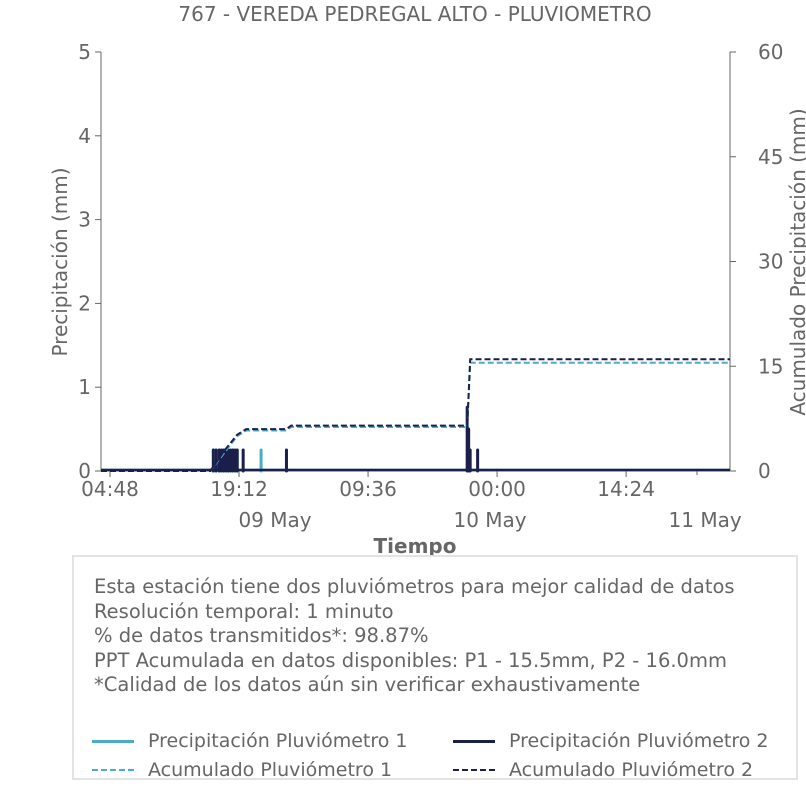 The image size is (806, 806). I want to click on y-axis-label: Precipitación (mm), so click(60, 261).